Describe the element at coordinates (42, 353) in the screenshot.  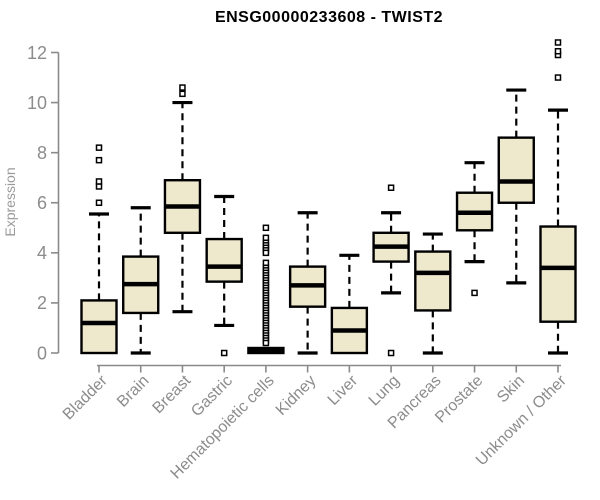
I see `y-tick-label: 0` at that location.